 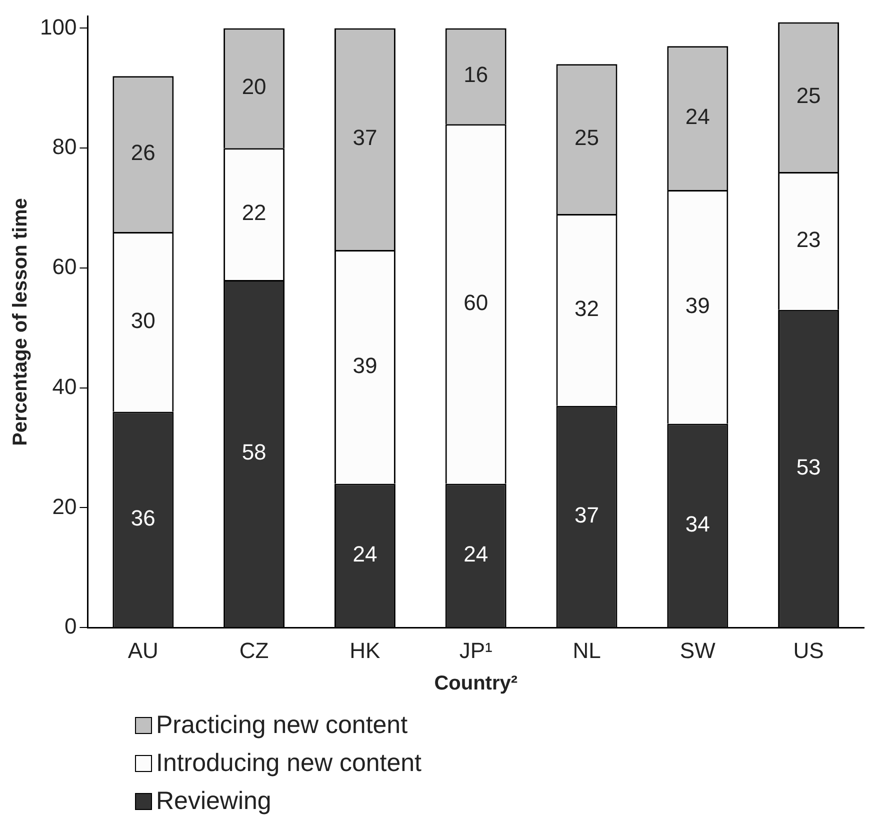 I want to click on y-tick-label: 40, so click(x=64, y=386).